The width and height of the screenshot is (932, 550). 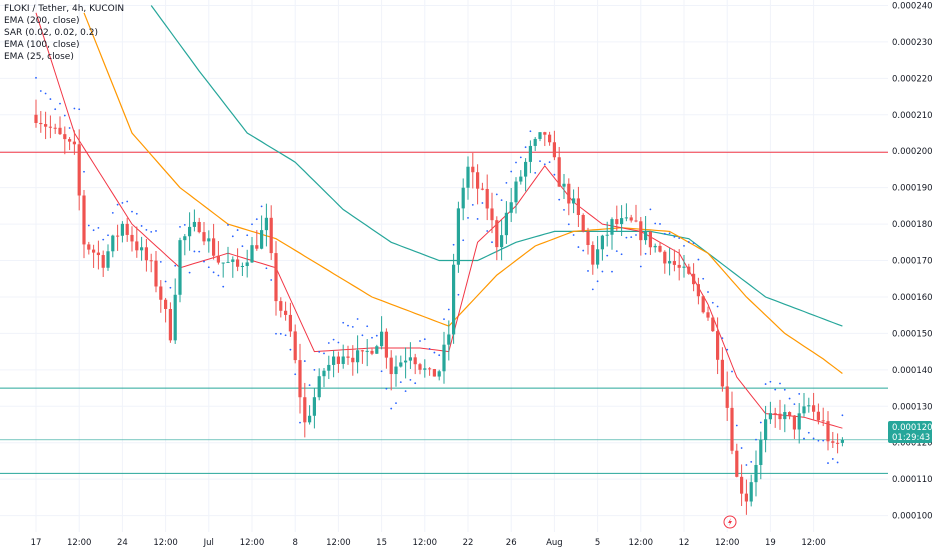 I want to click on legend-ema100: EMA (100, close), so click(x=42, y=45).